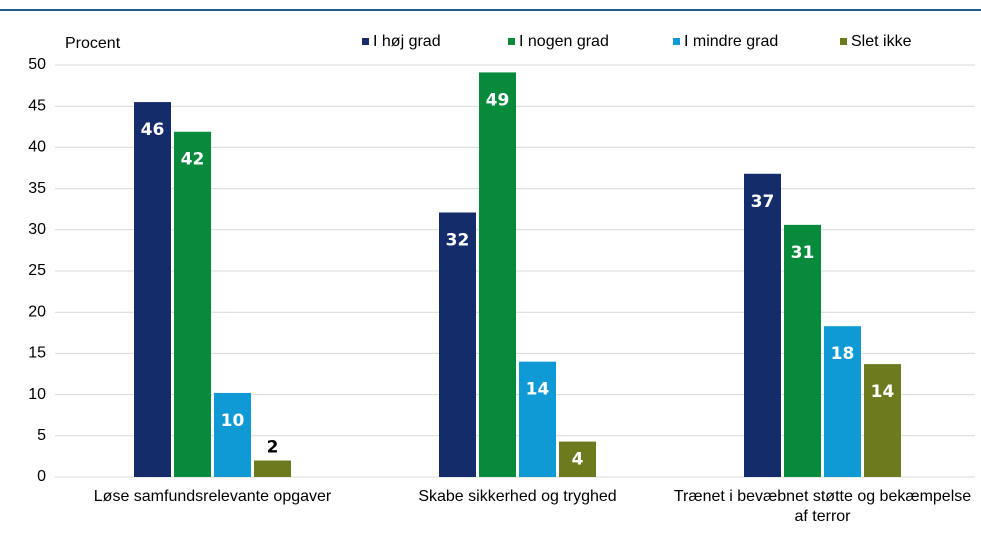  I want to click on value-label: 4, so click(578, 459).